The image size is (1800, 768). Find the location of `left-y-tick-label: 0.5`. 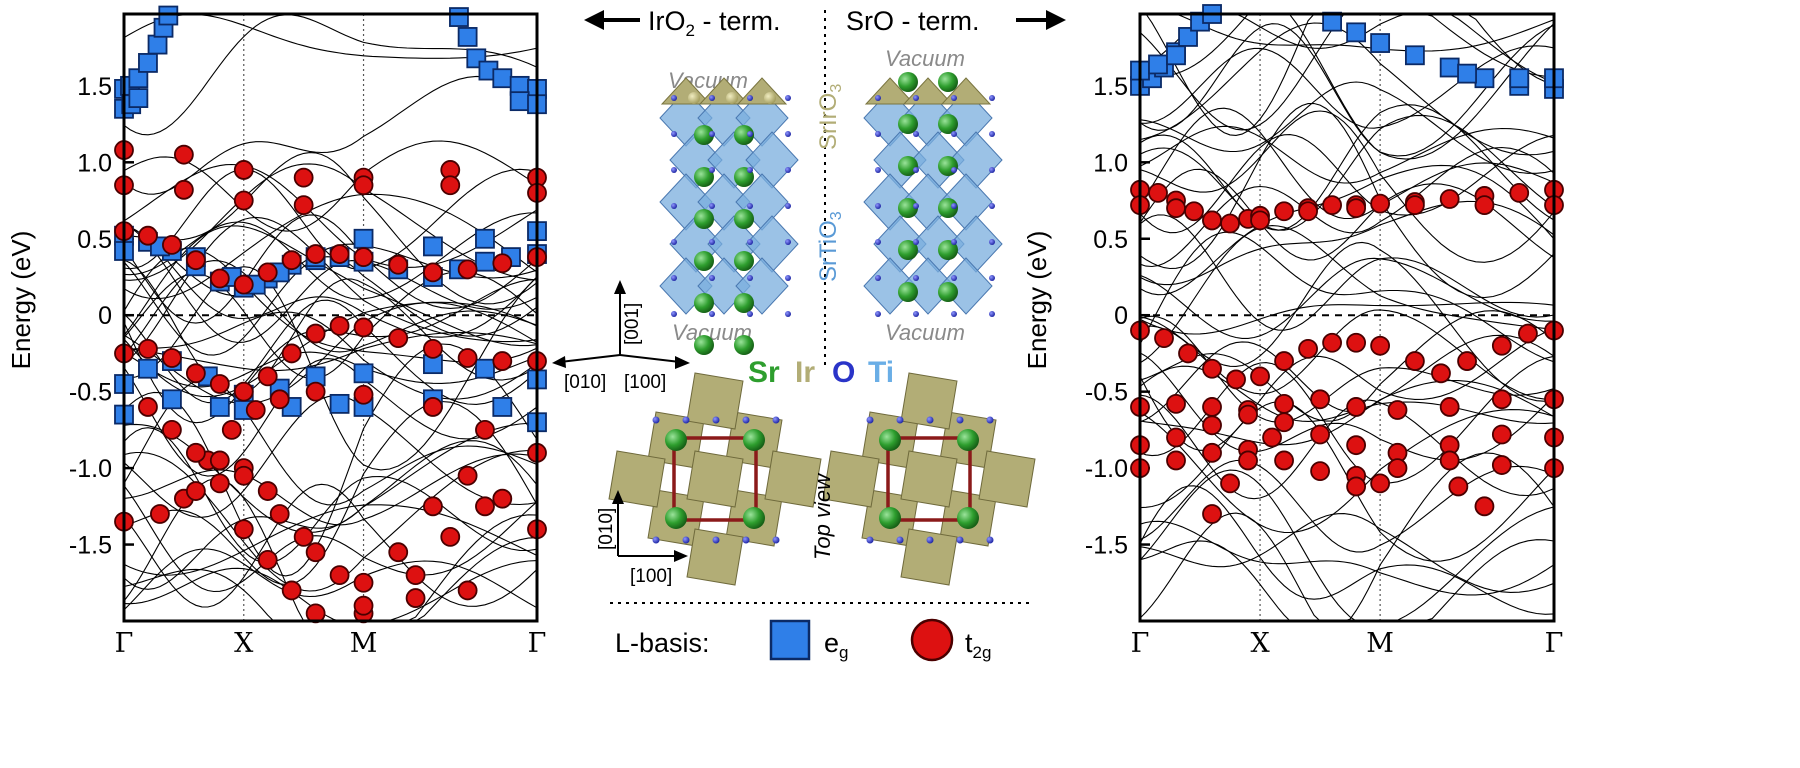

left-y-tick-label: 0.5 is located at coordinates (94, 240).